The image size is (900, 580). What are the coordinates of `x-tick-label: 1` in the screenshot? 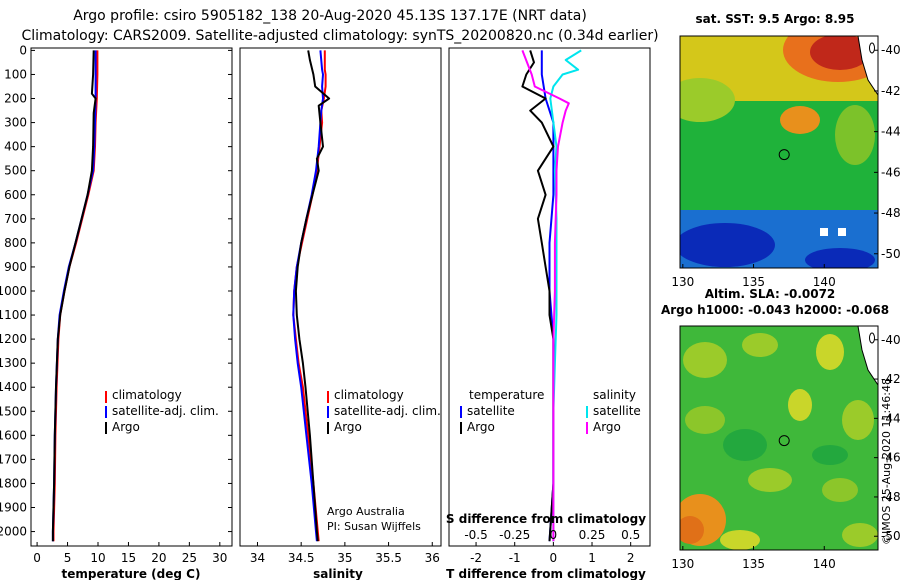 It's located at (592, 558).